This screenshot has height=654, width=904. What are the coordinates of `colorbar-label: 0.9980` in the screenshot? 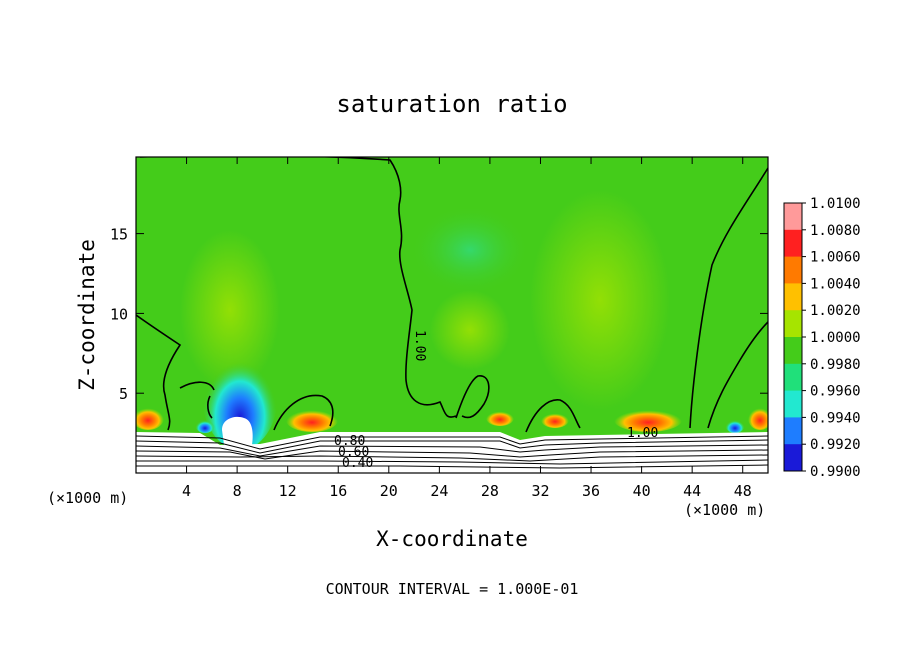 It's located at (835, 365).